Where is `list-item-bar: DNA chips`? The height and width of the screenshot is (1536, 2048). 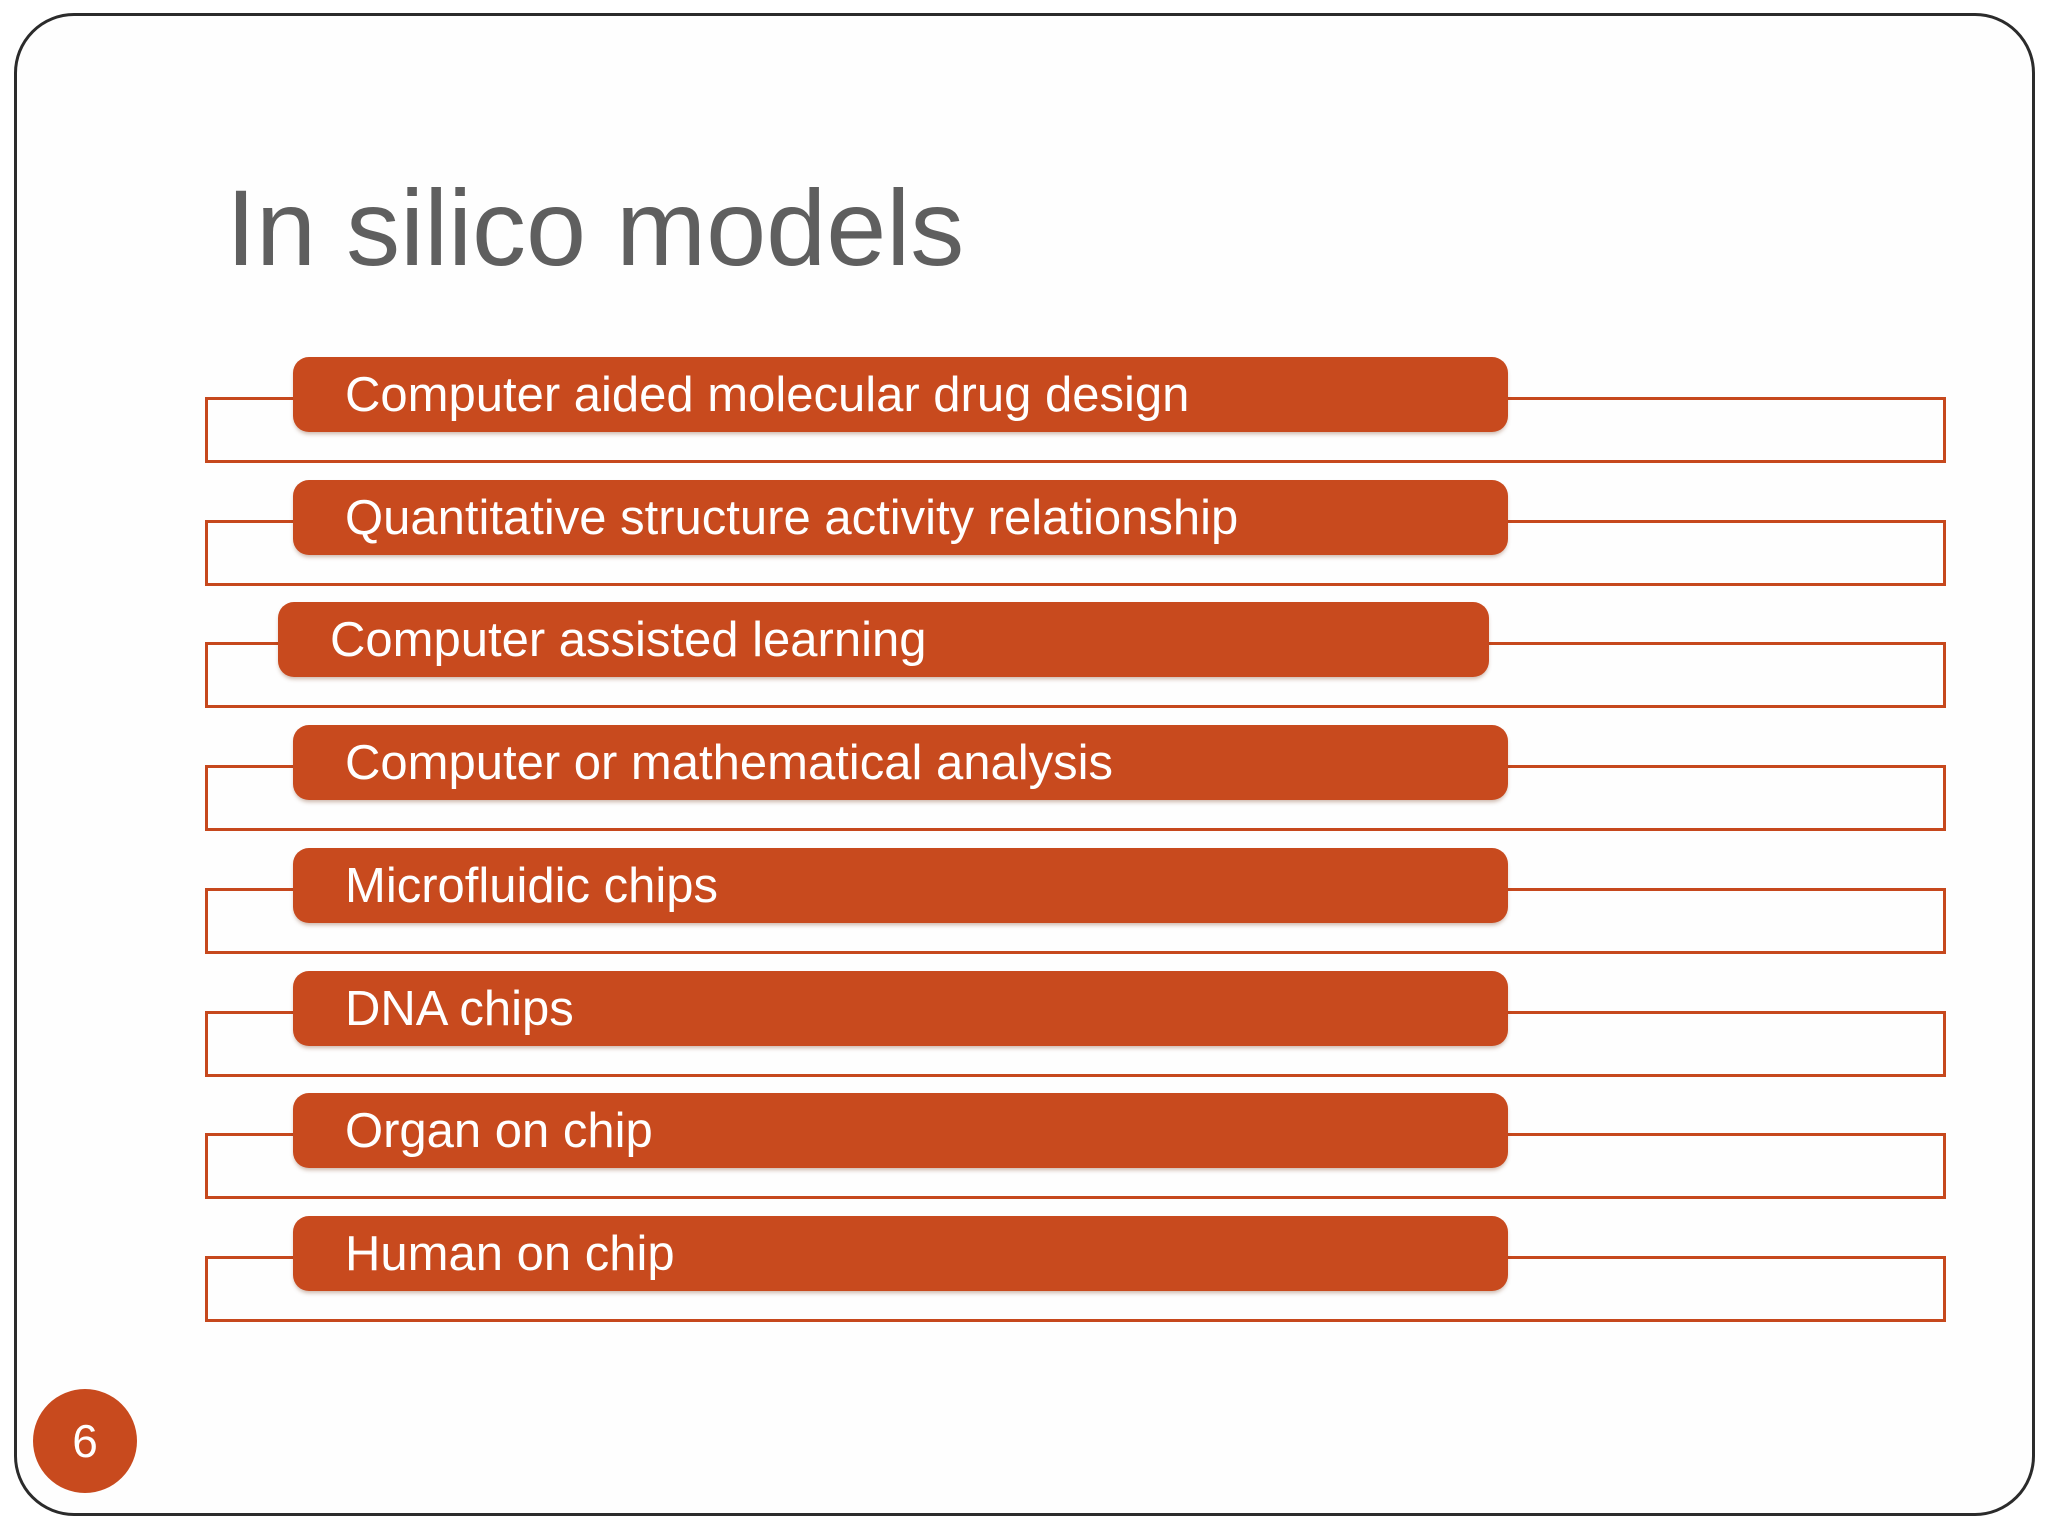 list-item-bar: DNA chips is located at coordinates (900, 1008).